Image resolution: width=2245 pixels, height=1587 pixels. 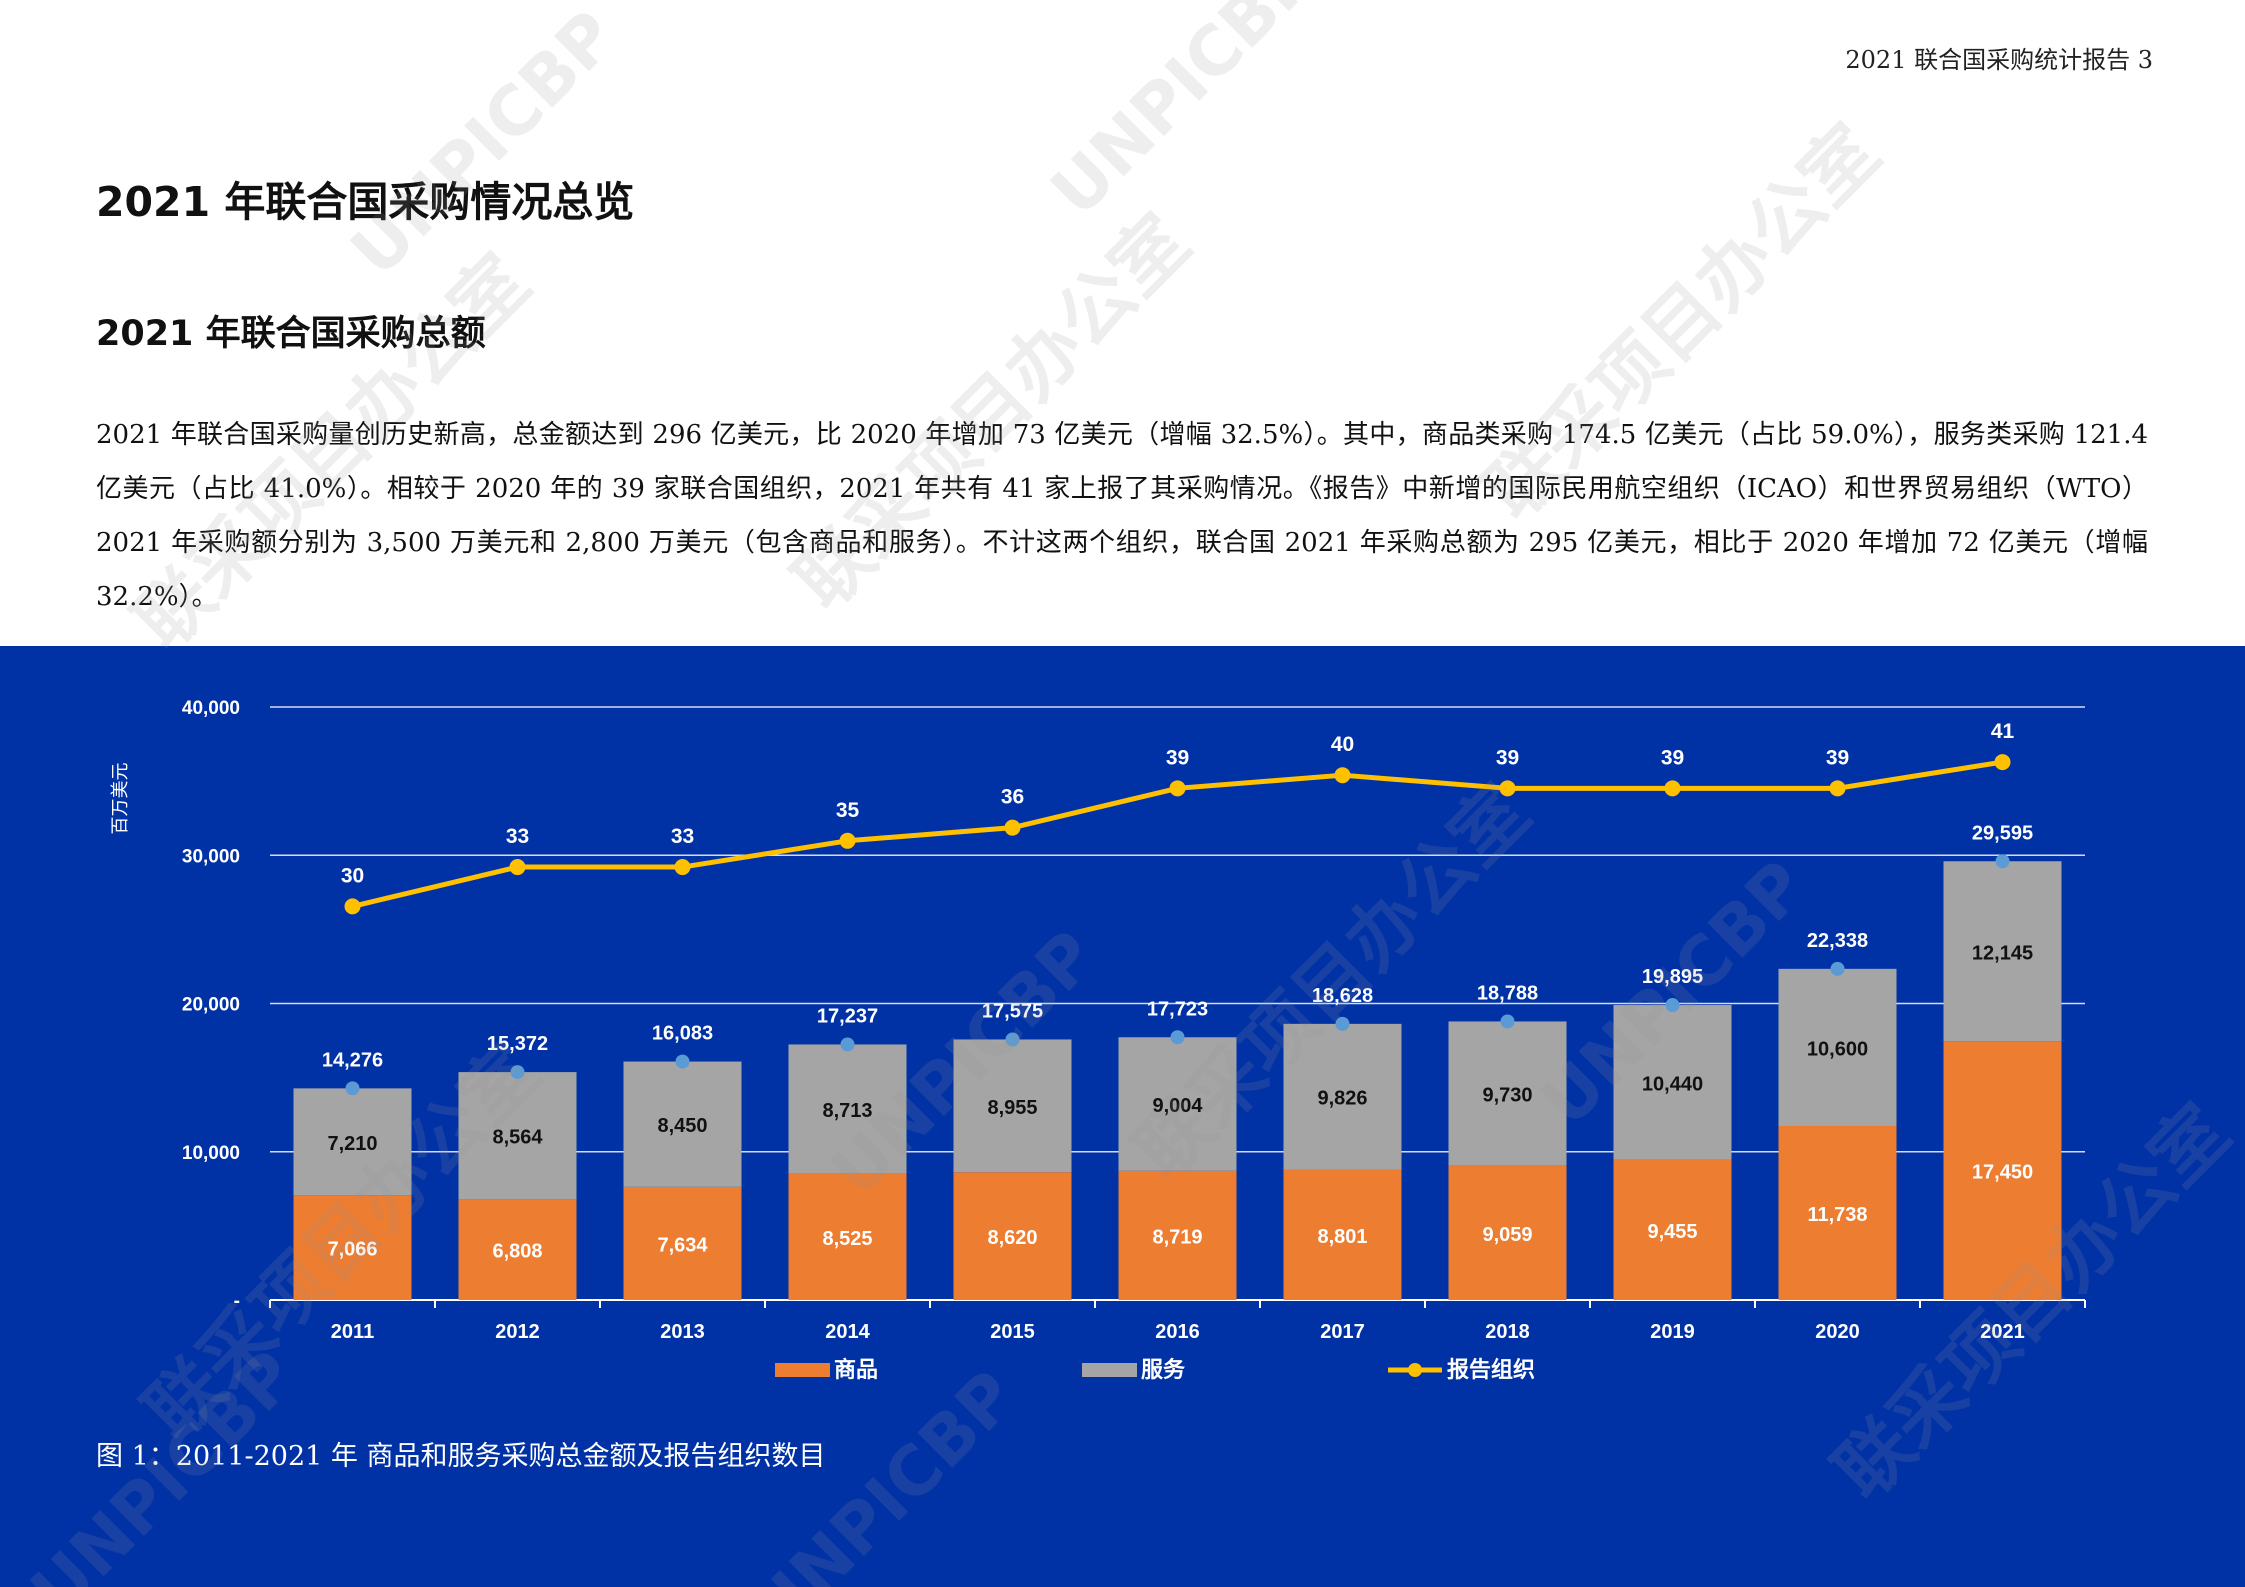 What do you see at coordinates (1163, 1369) in the screenshot?
I see `legend-label-services: 服务` at bounding box center [1163, 1369].